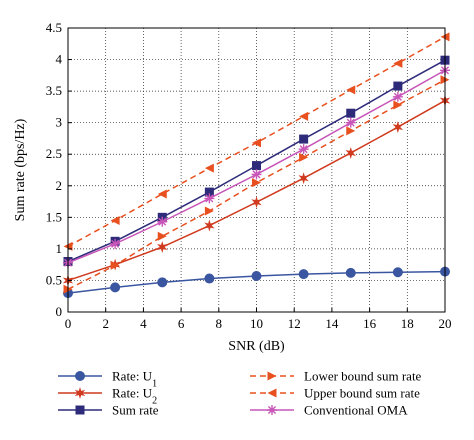 This screenshot has width=474, height=440. What do you see at coordinates (219, 323) in the screenshot?
I see `x-tick-label: 8` at bounding box center [219, 323].